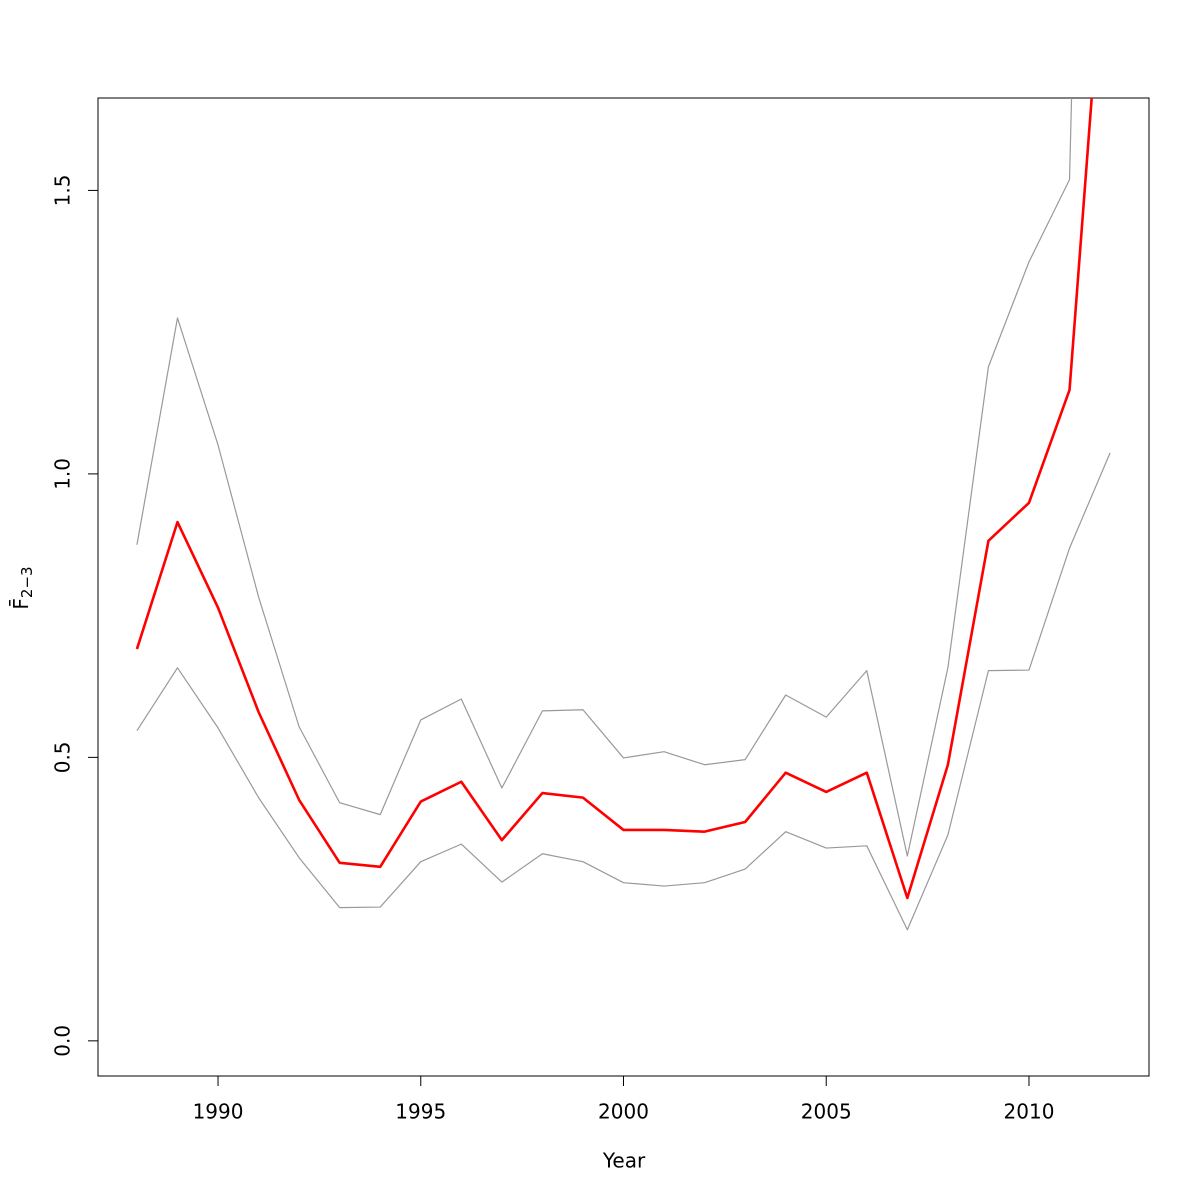 This screenshot has height=1200, width=1200. What do you see at coordinates (623, 1112) in the screenshot?
I see `x-tick-label: 2000` at bounding box center [623, 1112].